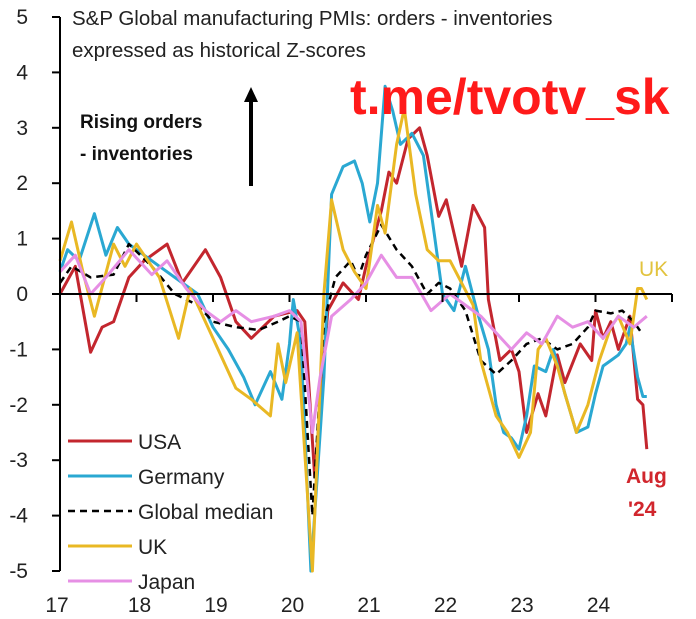 Image resolution: width=696 pixels, height=619 pixels. I want to click on y-tick-label: 2, so click(22, 183).